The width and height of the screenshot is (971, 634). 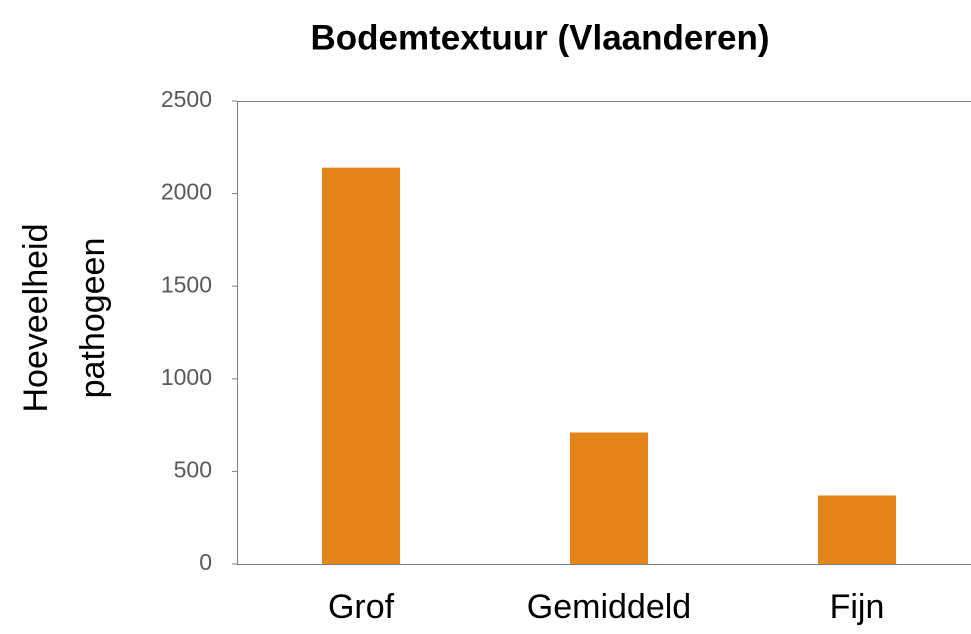 What do you see at coordinates (186, 99) in the screenshot?
I see `y-tick-label: 2500` at bounding box center [186, 99].